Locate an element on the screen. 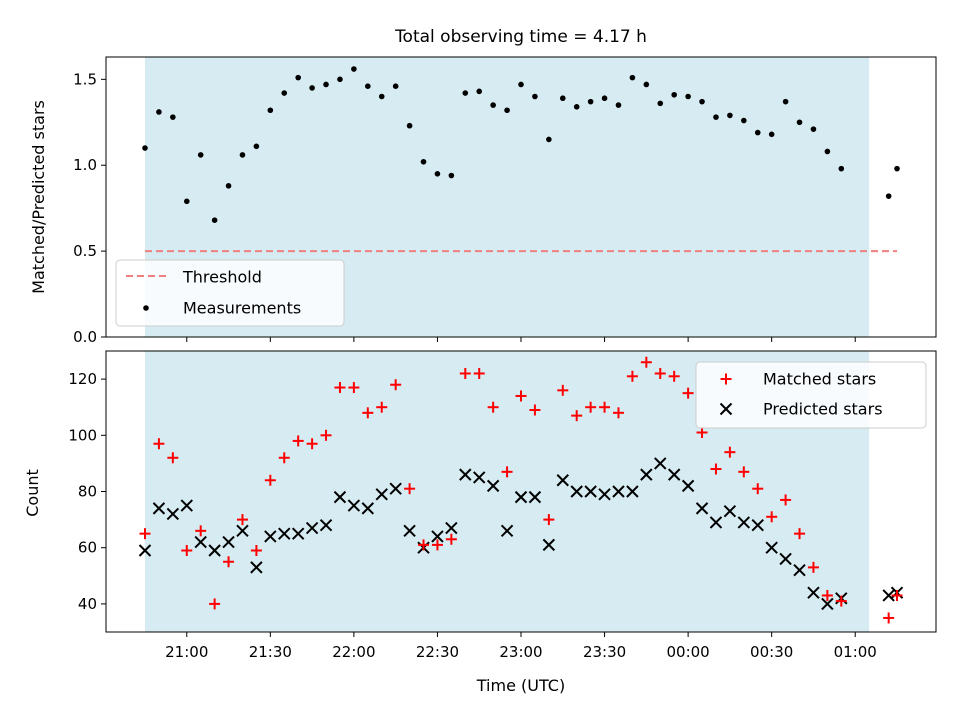  top-legend: Threshold Measurements is located at coordinates (230, 293).